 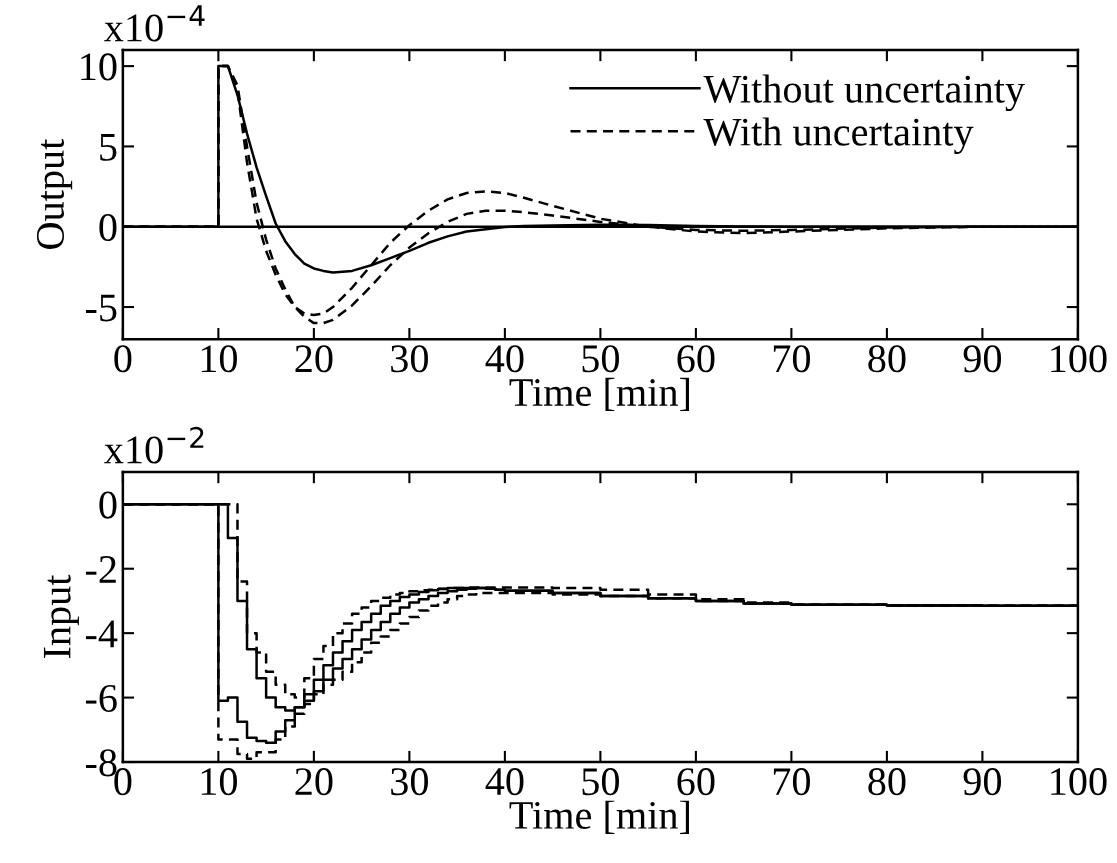 I want to click on y-tick-label: -2, so click(x=100, y=569).